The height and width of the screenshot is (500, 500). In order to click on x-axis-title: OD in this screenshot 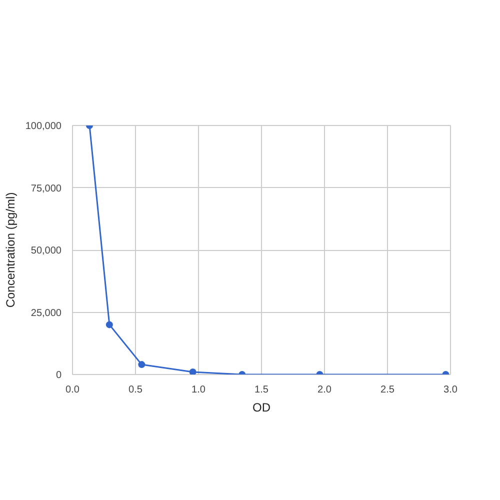, I will do `click(261, 407)`.